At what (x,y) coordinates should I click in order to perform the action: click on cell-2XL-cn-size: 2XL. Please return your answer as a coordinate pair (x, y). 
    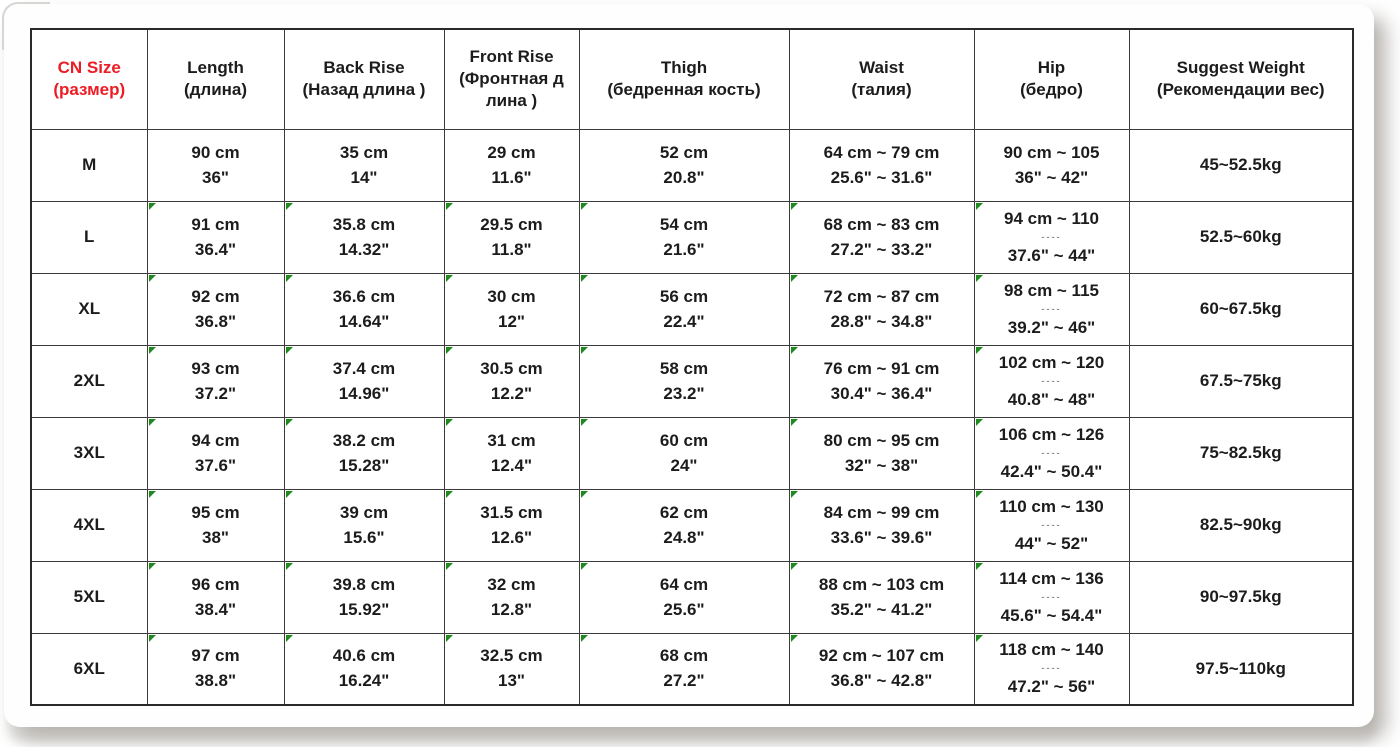
    Looking at the image, I should click on (89, 381).